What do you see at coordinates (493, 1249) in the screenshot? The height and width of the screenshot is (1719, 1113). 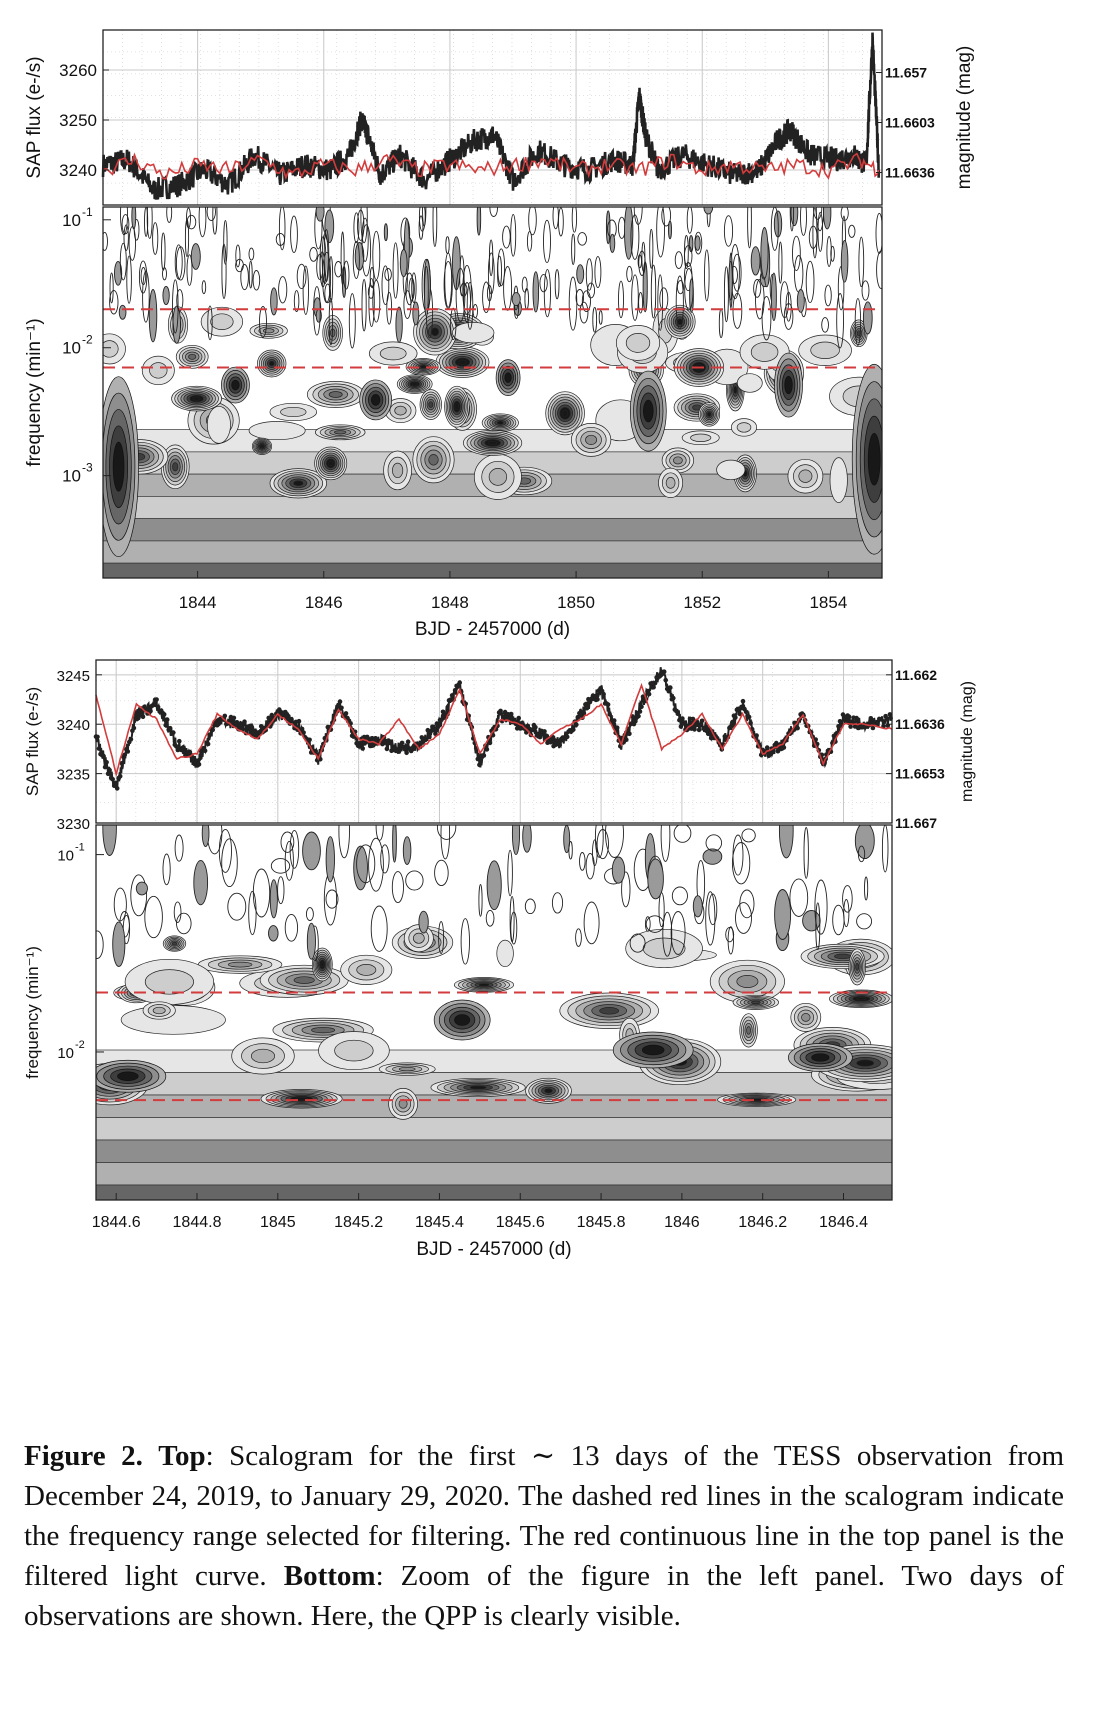 I see `x-axis-label: BJD - 2457000 (d)` at bounding box center [493, 1249].